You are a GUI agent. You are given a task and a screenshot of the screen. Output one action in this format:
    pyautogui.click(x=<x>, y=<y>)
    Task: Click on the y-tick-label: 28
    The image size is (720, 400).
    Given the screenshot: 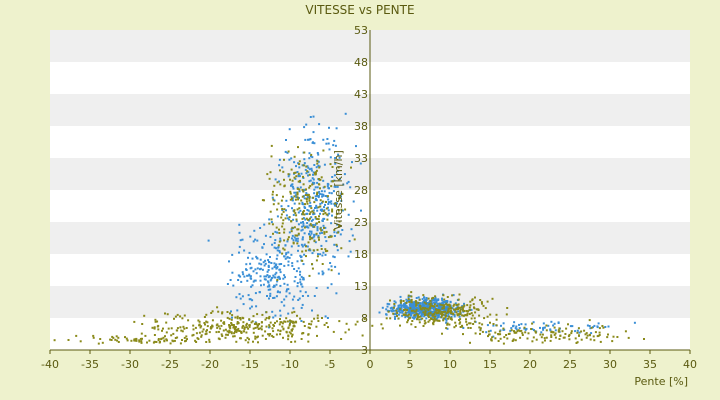 What is the action you would take?
    pyautogui.click(x=361, y=190)
    